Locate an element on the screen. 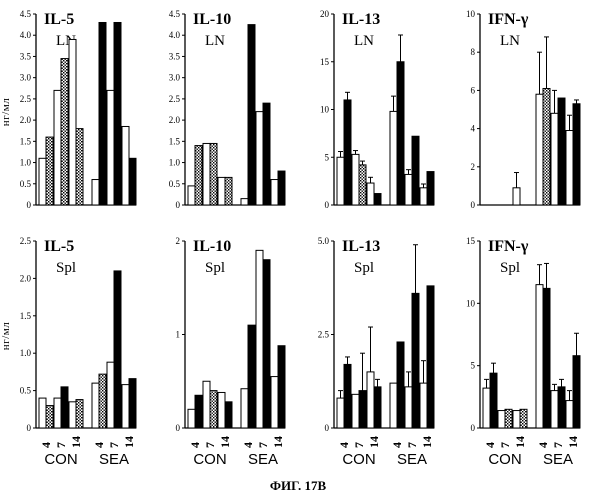  y-tick-label: 2 is located at coordinates (473, 167).